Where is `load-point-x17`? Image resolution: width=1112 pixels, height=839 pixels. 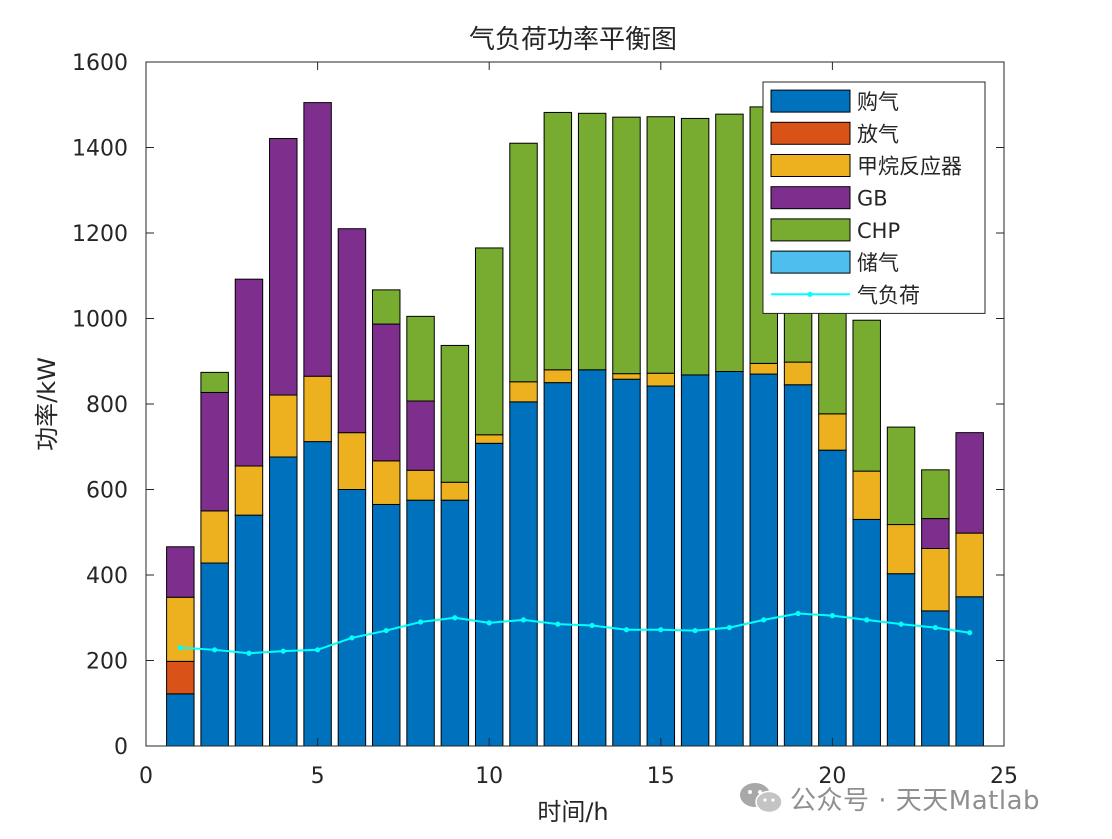 load-point-x17 is located at coordinates (729, 627).